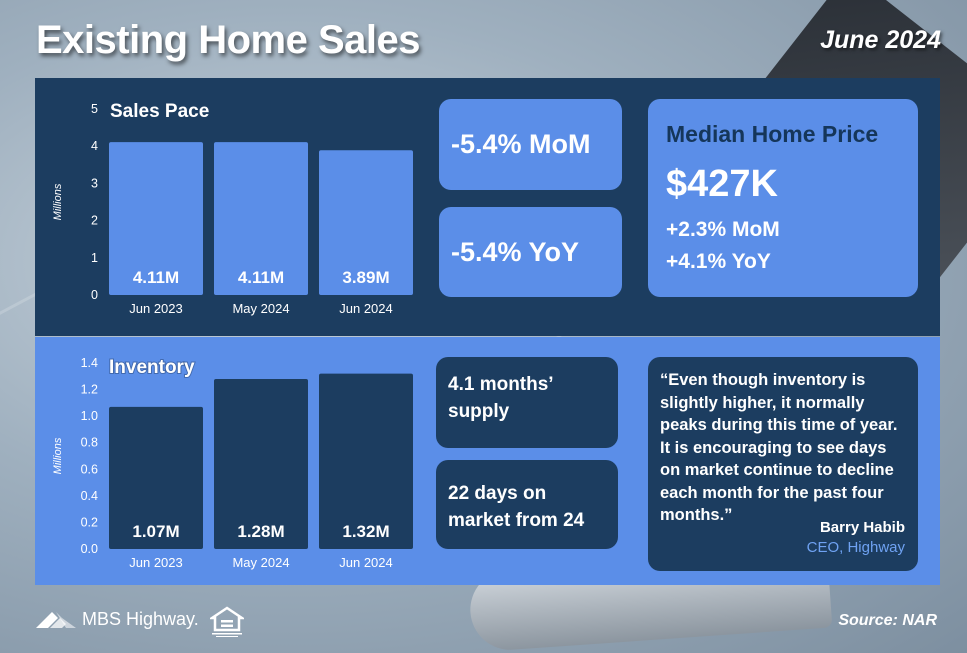 This screenshot has height=653, width=967. I want to click on months-supply-card: 4.1 months’ supply, so click(527, 402).